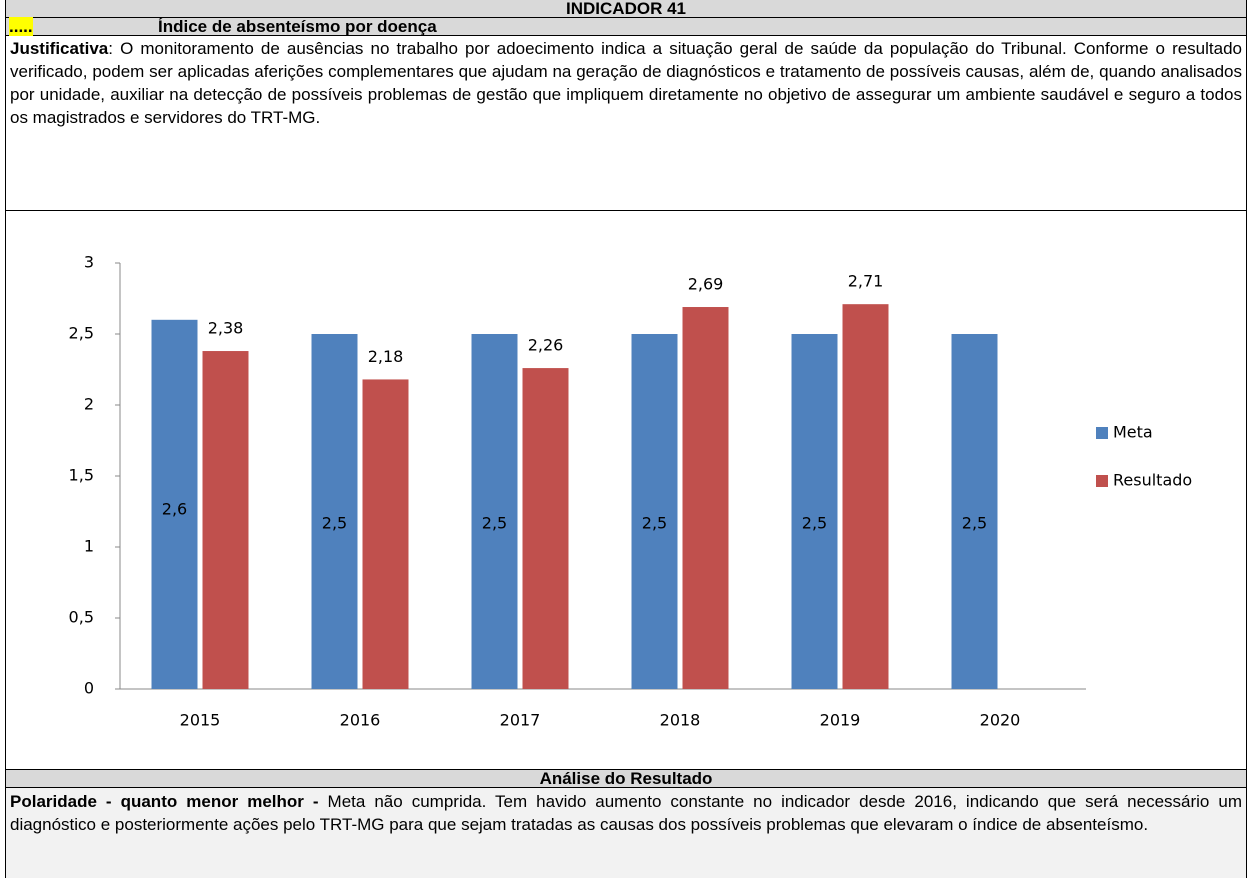 This screenshot has width=1252, height=878. I want to click on analysis-label: Polaridade - quanto menor melhor -, so click(164, 801).